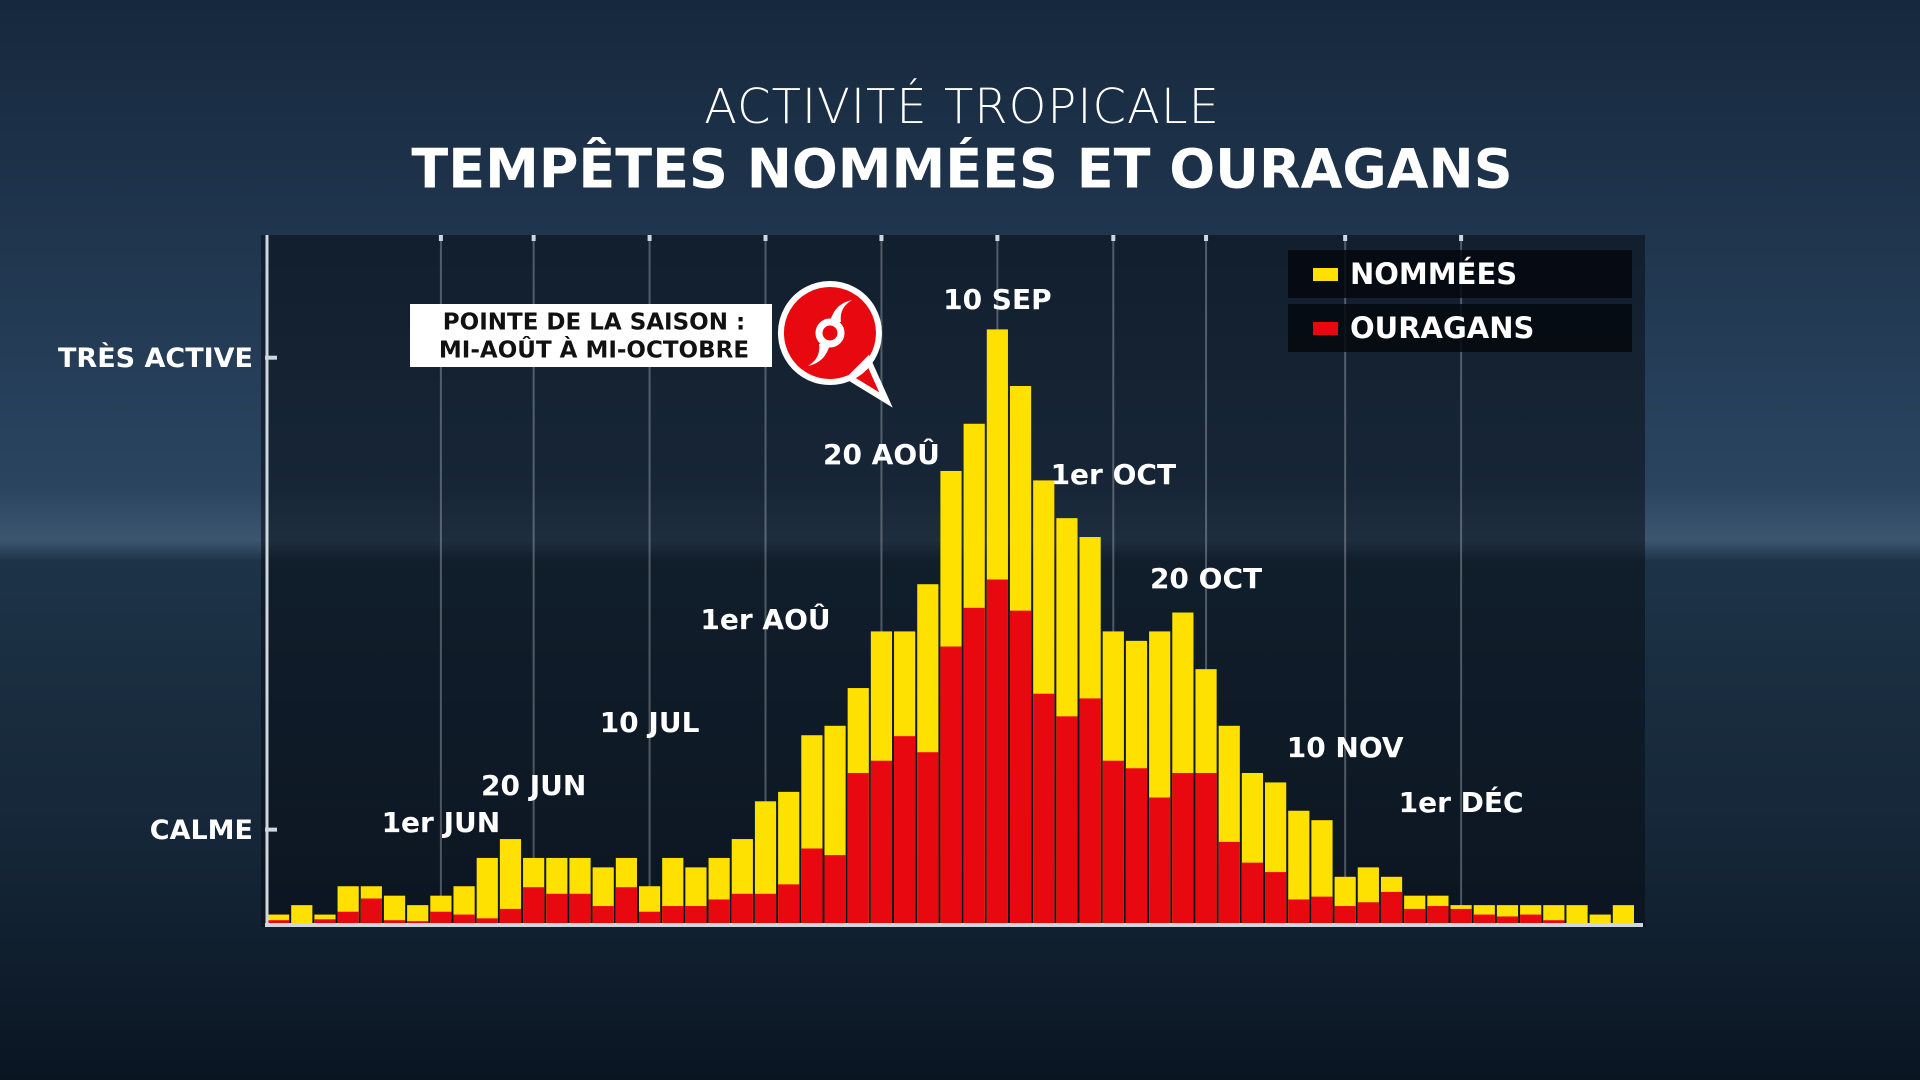 The height and width of the screenshot is (1080, 1920). Describe the element at coordinates (961, 169) in the screenshot. I see `chart-title: TEMPÊTES NOMMÉES ET OURAGANS` at that location.